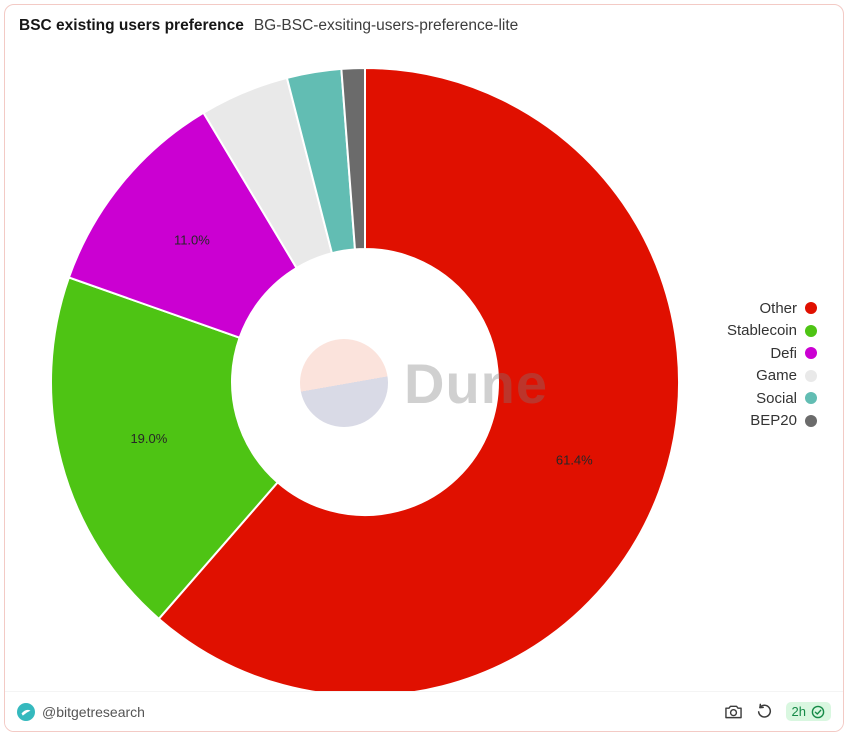 This screenshot has height=736, width=848. I want to click on legend-item-other: Other, so click(772, 308).